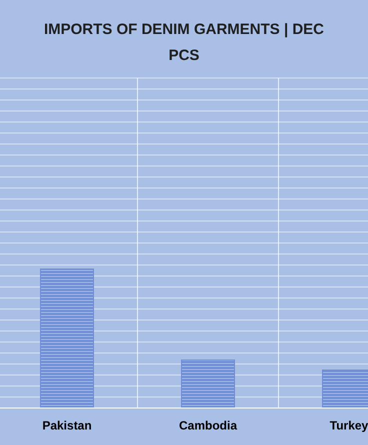  Describe the element at coordinates (208, 425) in the screenshot. I see `x-tick-label: Cambodia` at that location.